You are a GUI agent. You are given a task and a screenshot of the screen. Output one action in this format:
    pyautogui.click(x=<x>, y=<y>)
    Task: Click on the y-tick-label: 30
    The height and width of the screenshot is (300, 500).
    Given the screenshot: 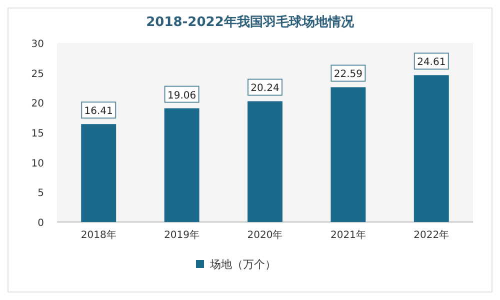 What is the action you would take?
    pyautogui.click(x=37, y=44)
    